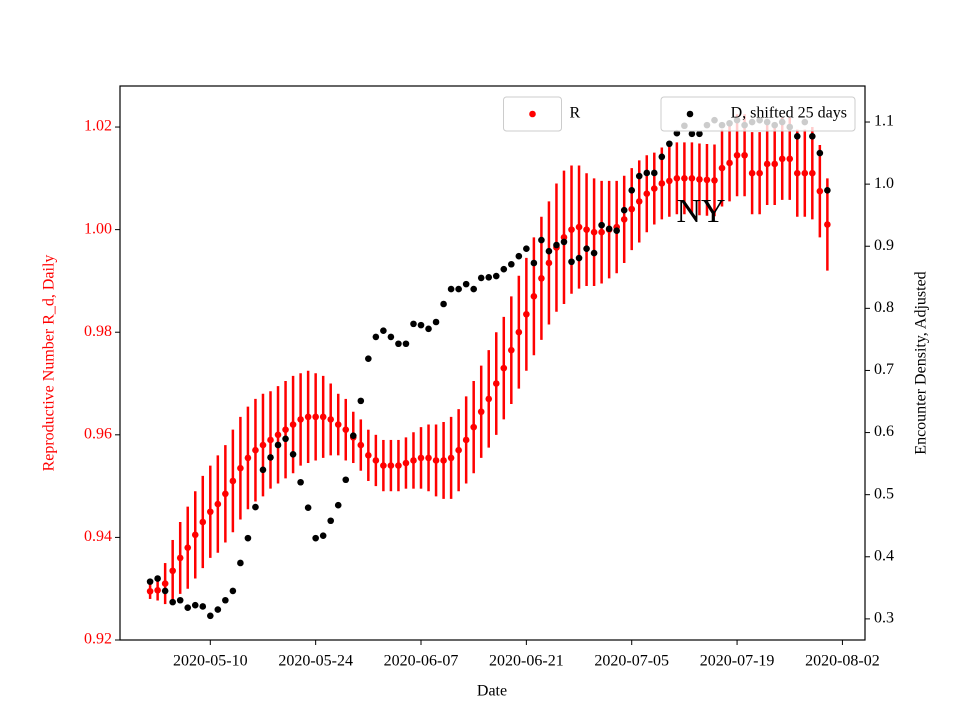 Image resolution: width=960 pixels, height=720 pixels. I want to click on y2-tick-label: 1.0, so click(884, 183).